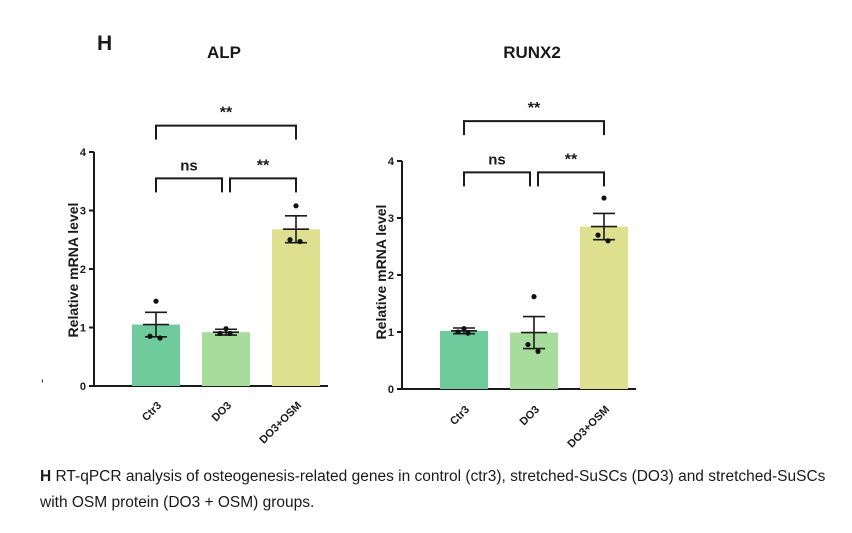 The height and width of the screenshot is (533, 852). I want to click on panel-letter: H, so click(104, 43).